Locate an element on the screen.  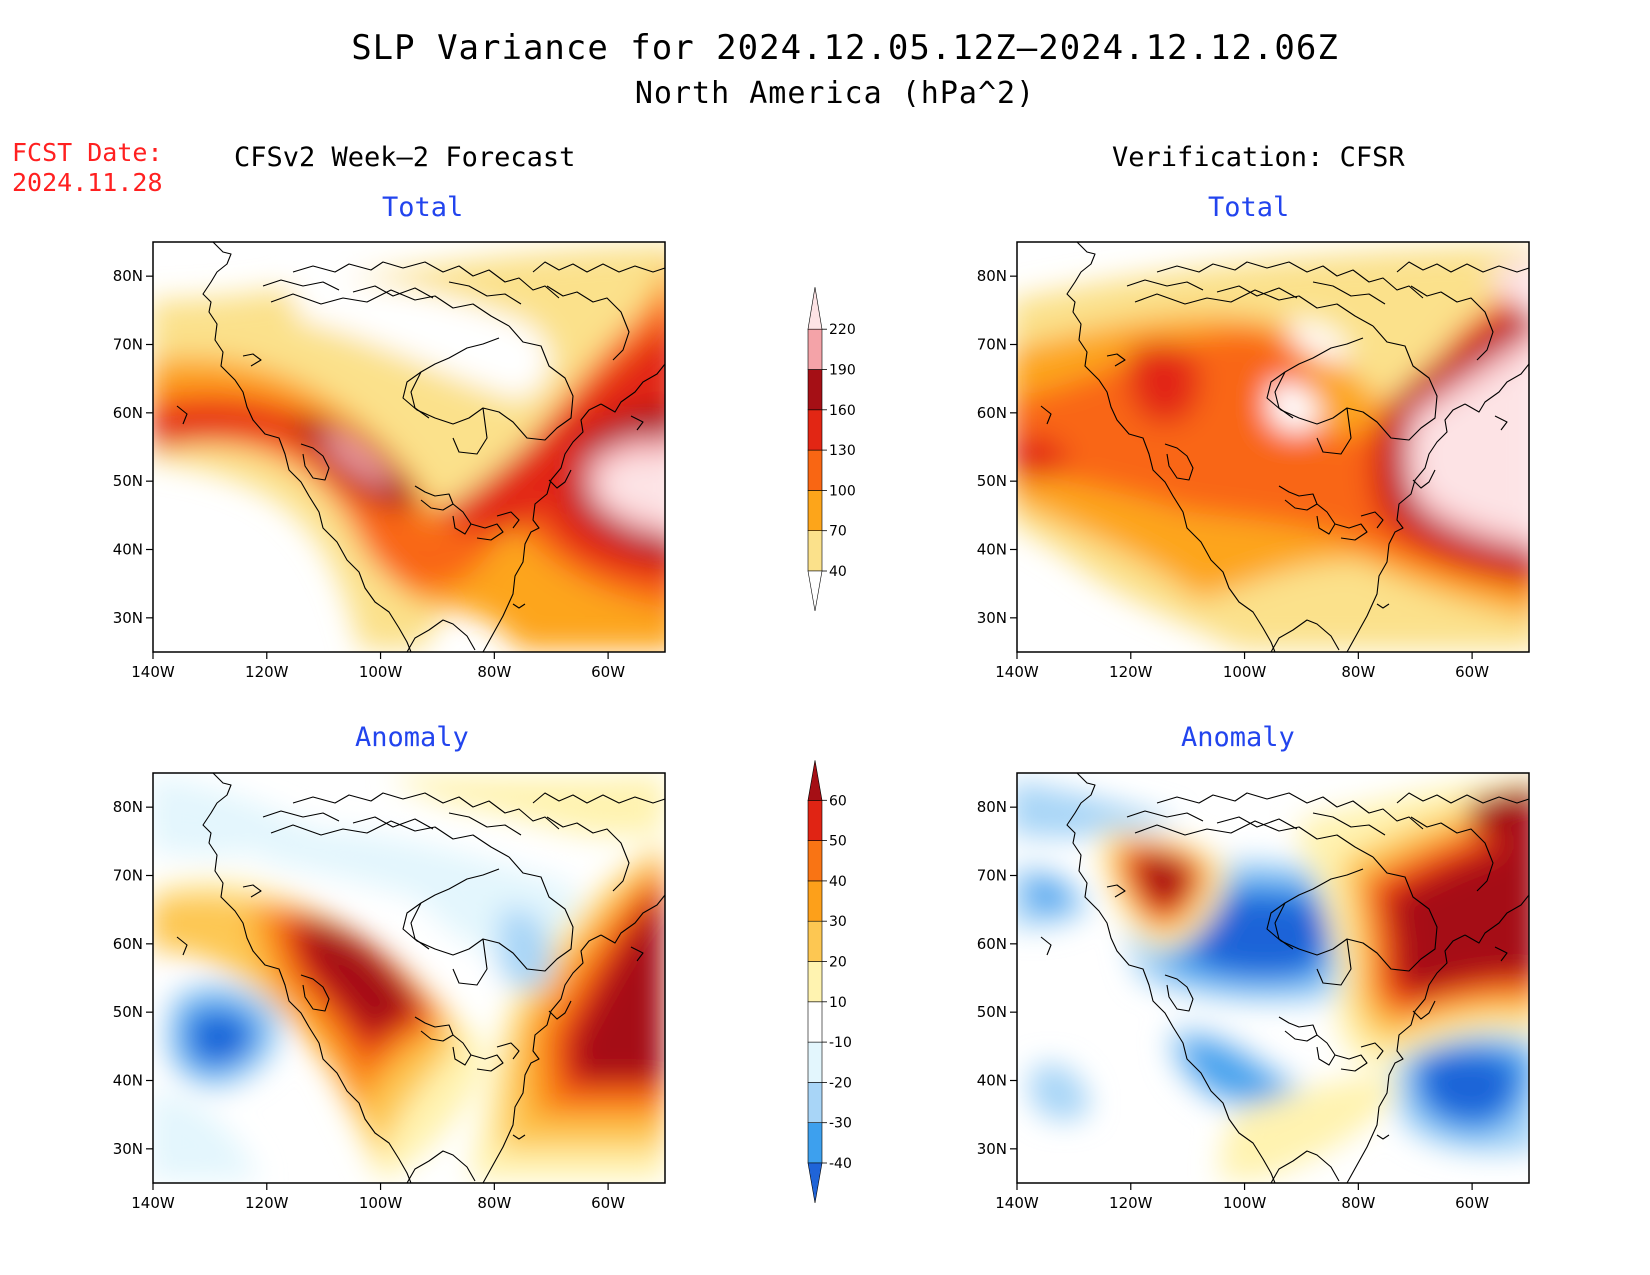
verification-total-map is located at coordinates (1273, 447).